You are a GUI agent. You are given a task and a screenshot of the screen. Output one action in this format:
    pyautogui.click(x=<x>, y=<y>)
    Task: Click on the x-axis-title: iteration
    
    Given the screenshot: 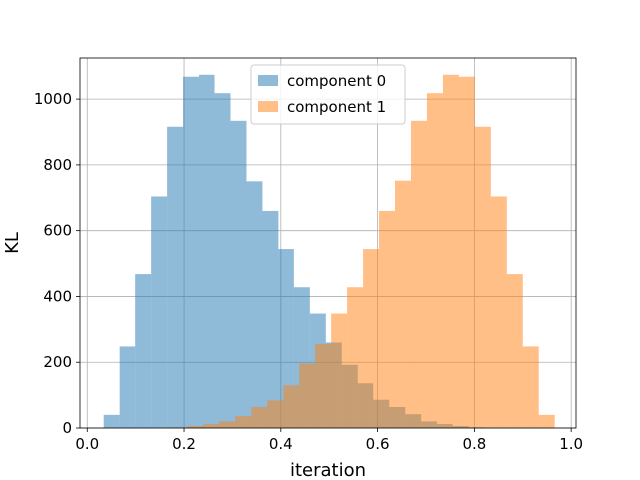 What is the action you would take?
    pyautogui.click(x=328, y=470)
    